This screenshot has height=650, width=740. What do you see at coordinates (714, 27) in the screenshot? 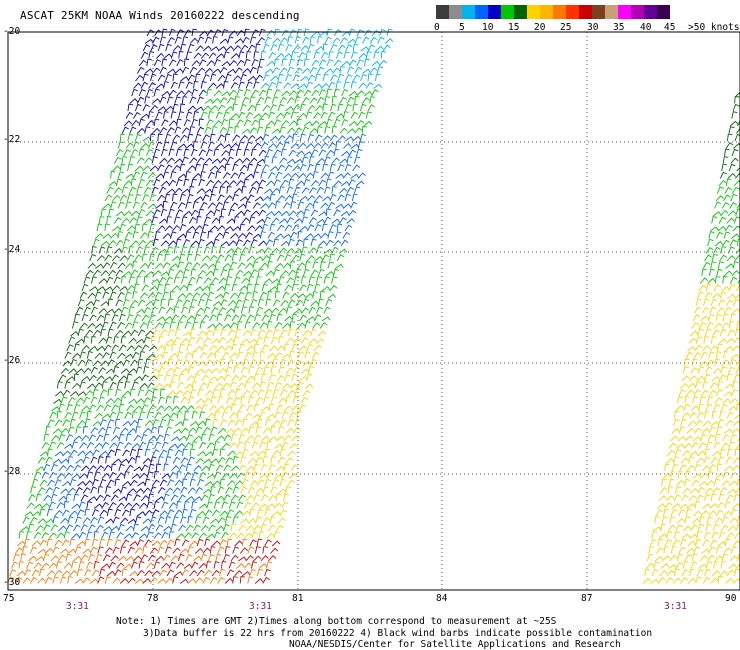
I see `legend-label: >50 knots` at bounding box center [714, 27].